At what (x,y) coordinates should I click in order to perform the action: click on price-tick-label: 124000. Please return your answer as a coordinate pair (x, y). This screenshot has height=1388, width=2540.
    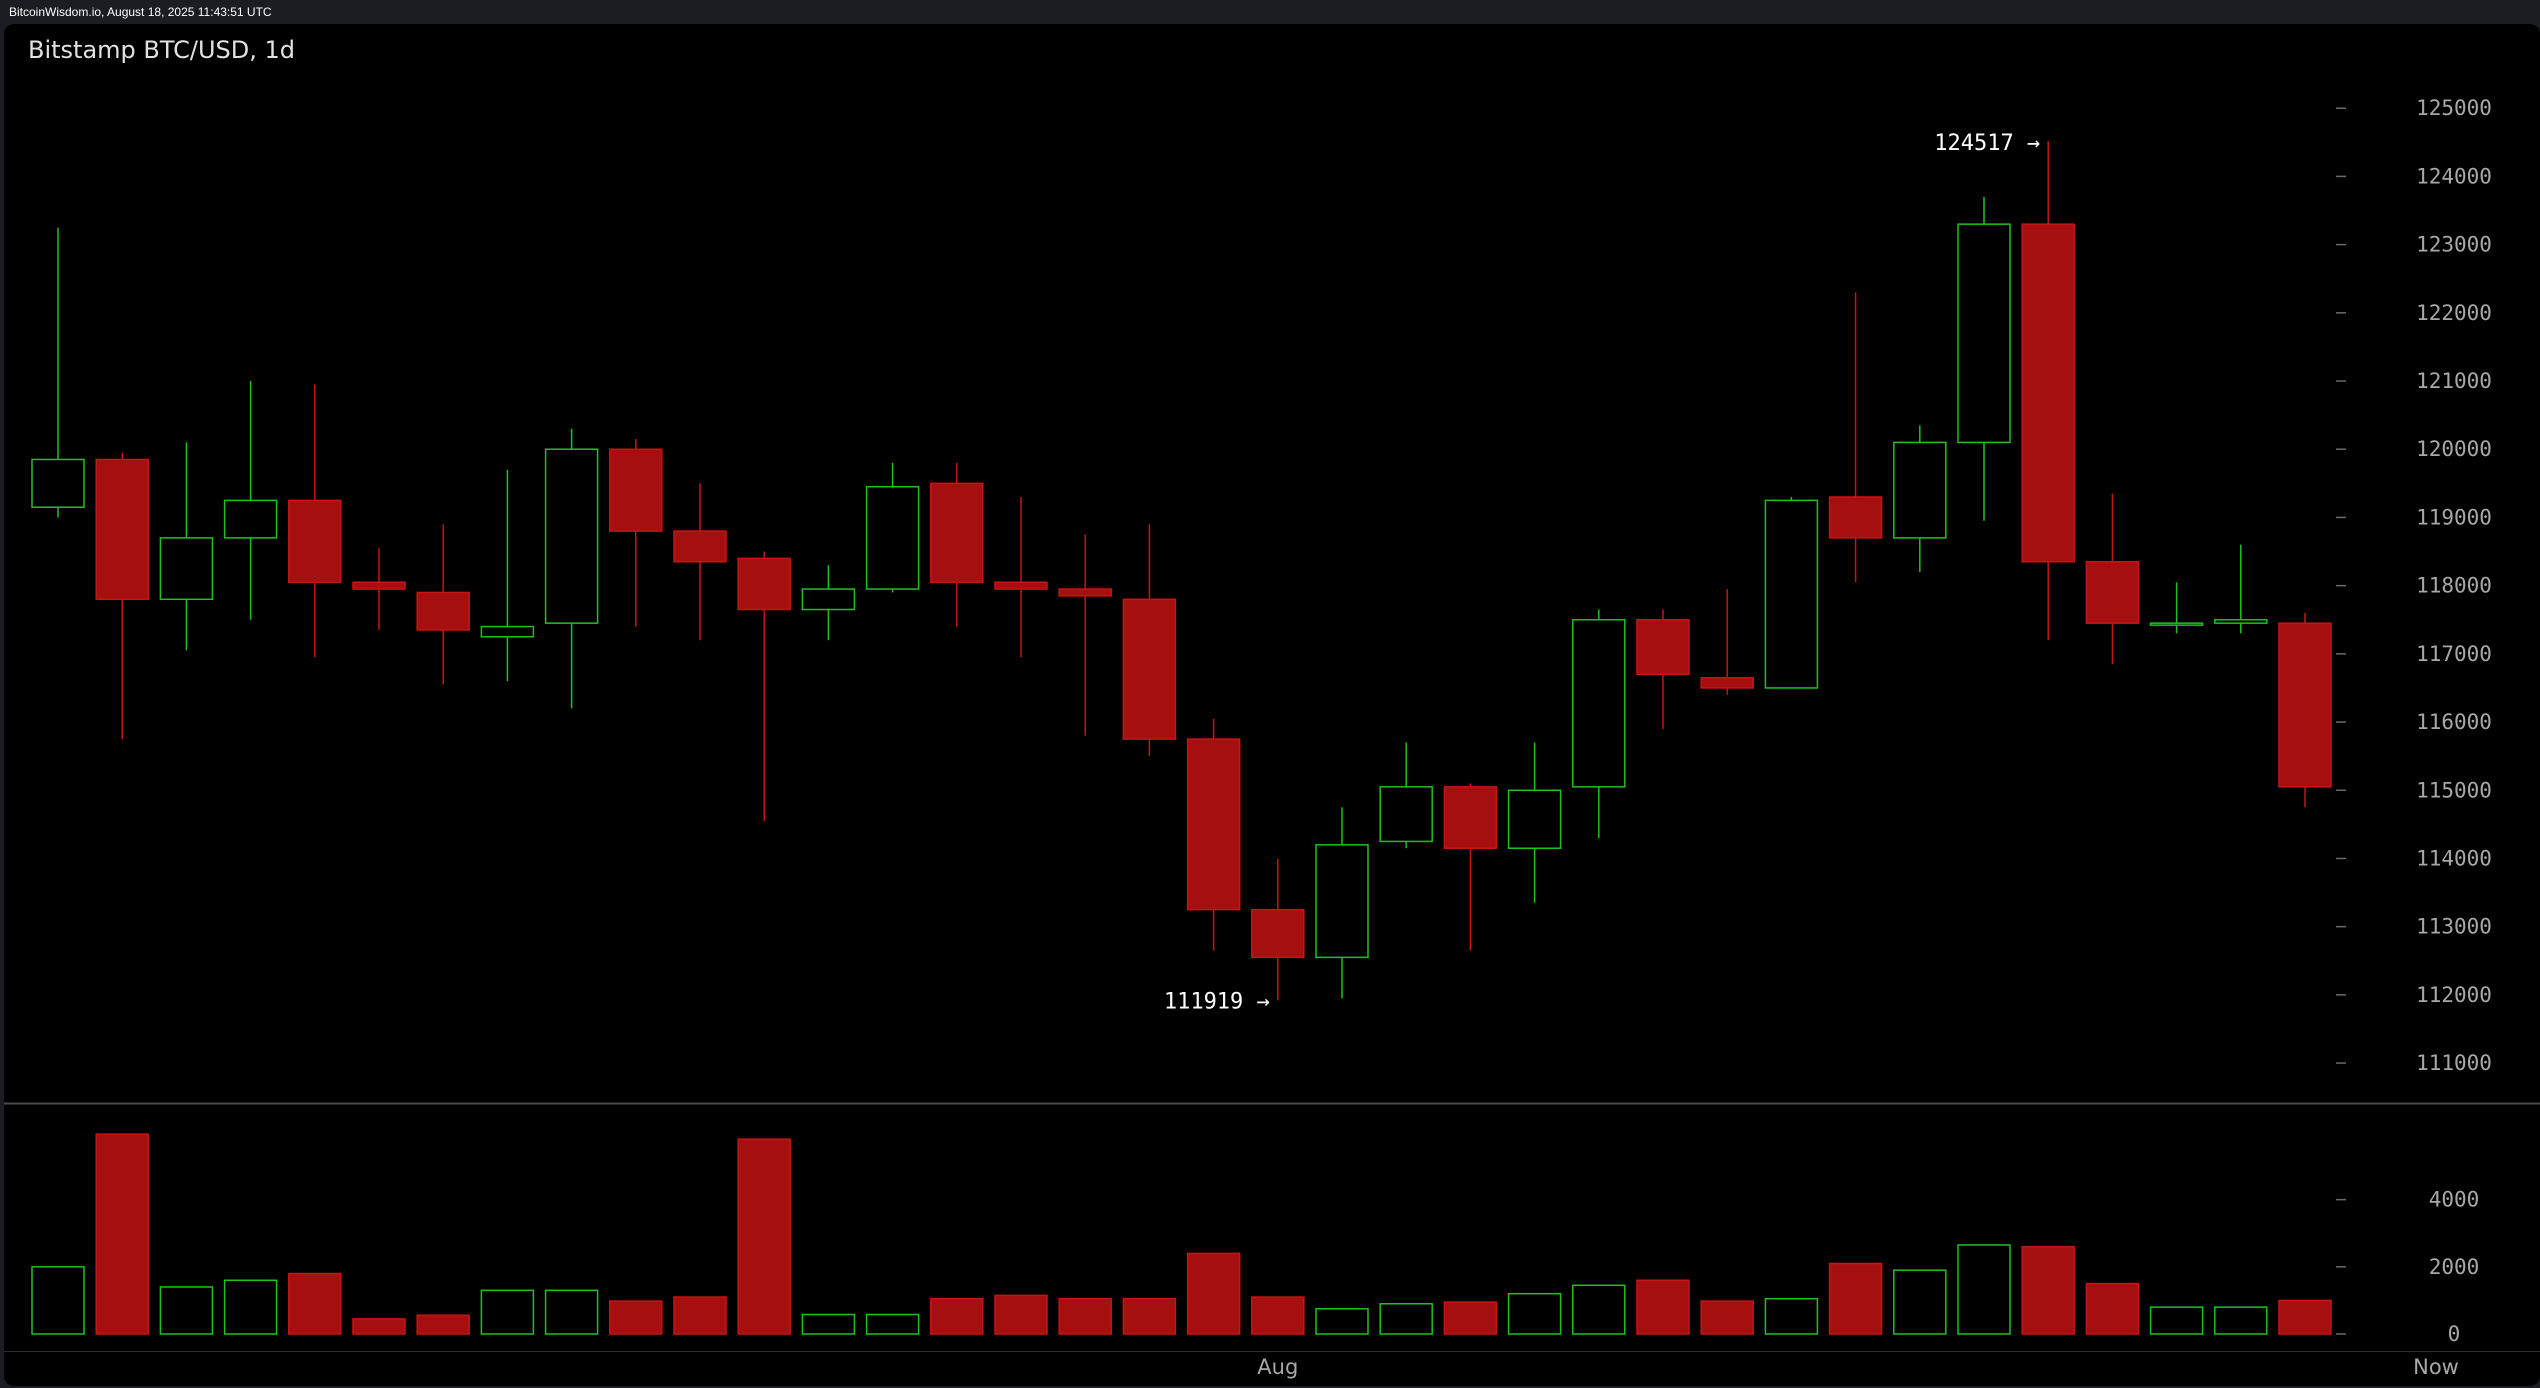
    Looking at the image, I should click on (2454, 176).